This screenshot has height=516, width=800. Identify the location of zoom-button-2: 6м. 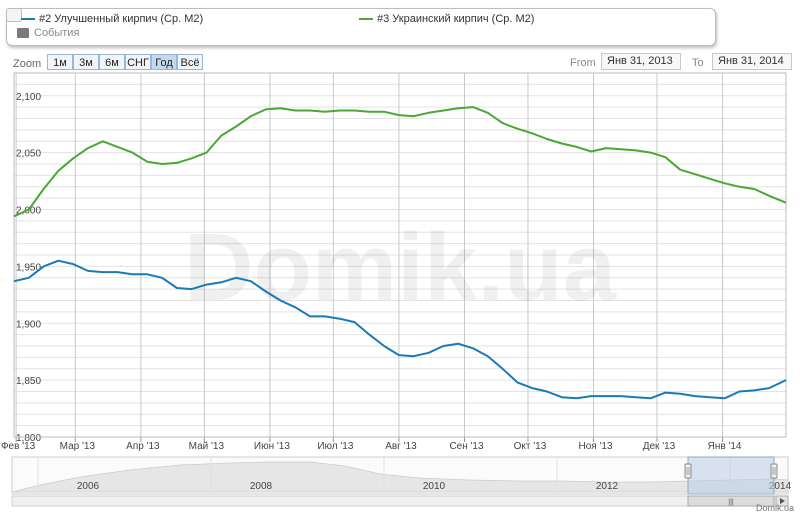
(112, 62).